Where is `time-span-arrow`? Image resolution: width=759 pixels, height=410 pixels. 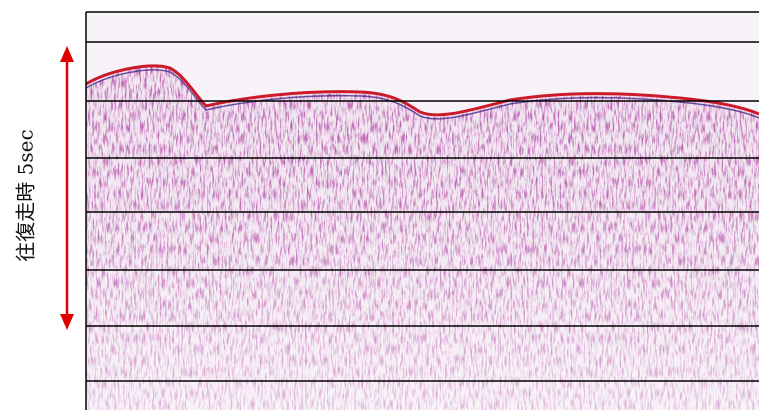
time-span-arrow is located at coordinates (67, 188).